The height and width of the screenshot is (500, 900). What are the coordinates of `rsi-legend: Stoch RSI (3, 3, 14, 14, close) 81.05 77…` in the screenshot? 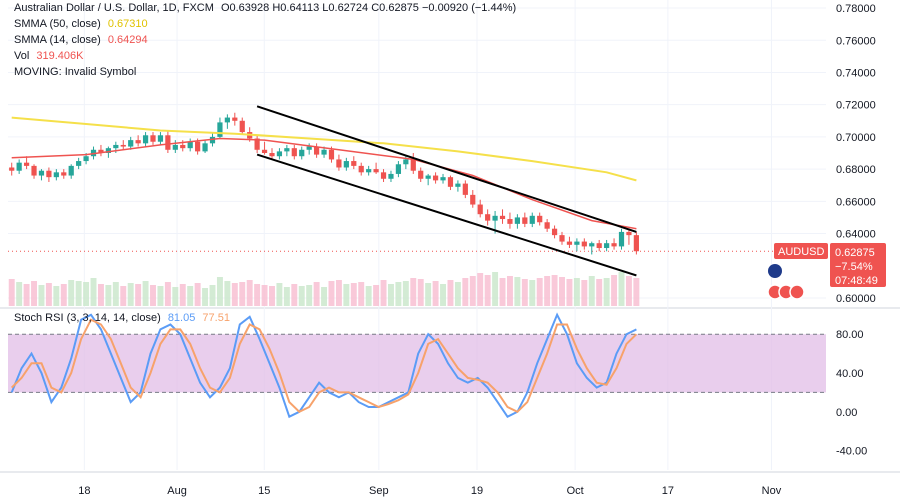 It's located at (122, 318).